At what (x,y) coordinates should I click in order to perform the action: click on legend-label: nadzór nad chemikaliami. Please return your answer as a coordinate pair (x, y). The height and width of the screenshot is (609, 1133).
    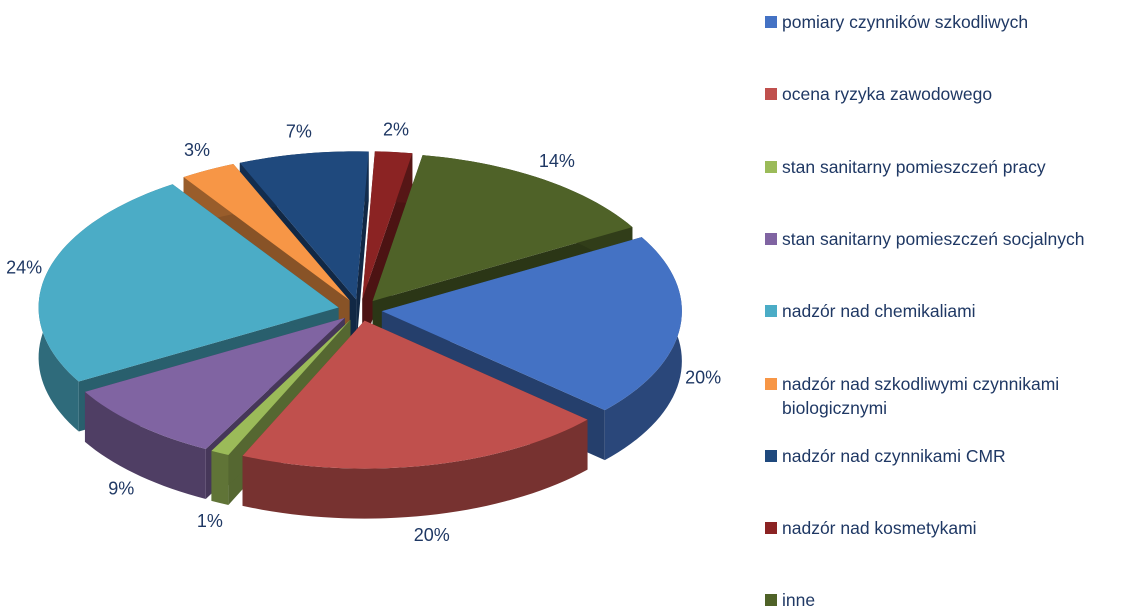
    Looking at the image, I should click on (879, 311).